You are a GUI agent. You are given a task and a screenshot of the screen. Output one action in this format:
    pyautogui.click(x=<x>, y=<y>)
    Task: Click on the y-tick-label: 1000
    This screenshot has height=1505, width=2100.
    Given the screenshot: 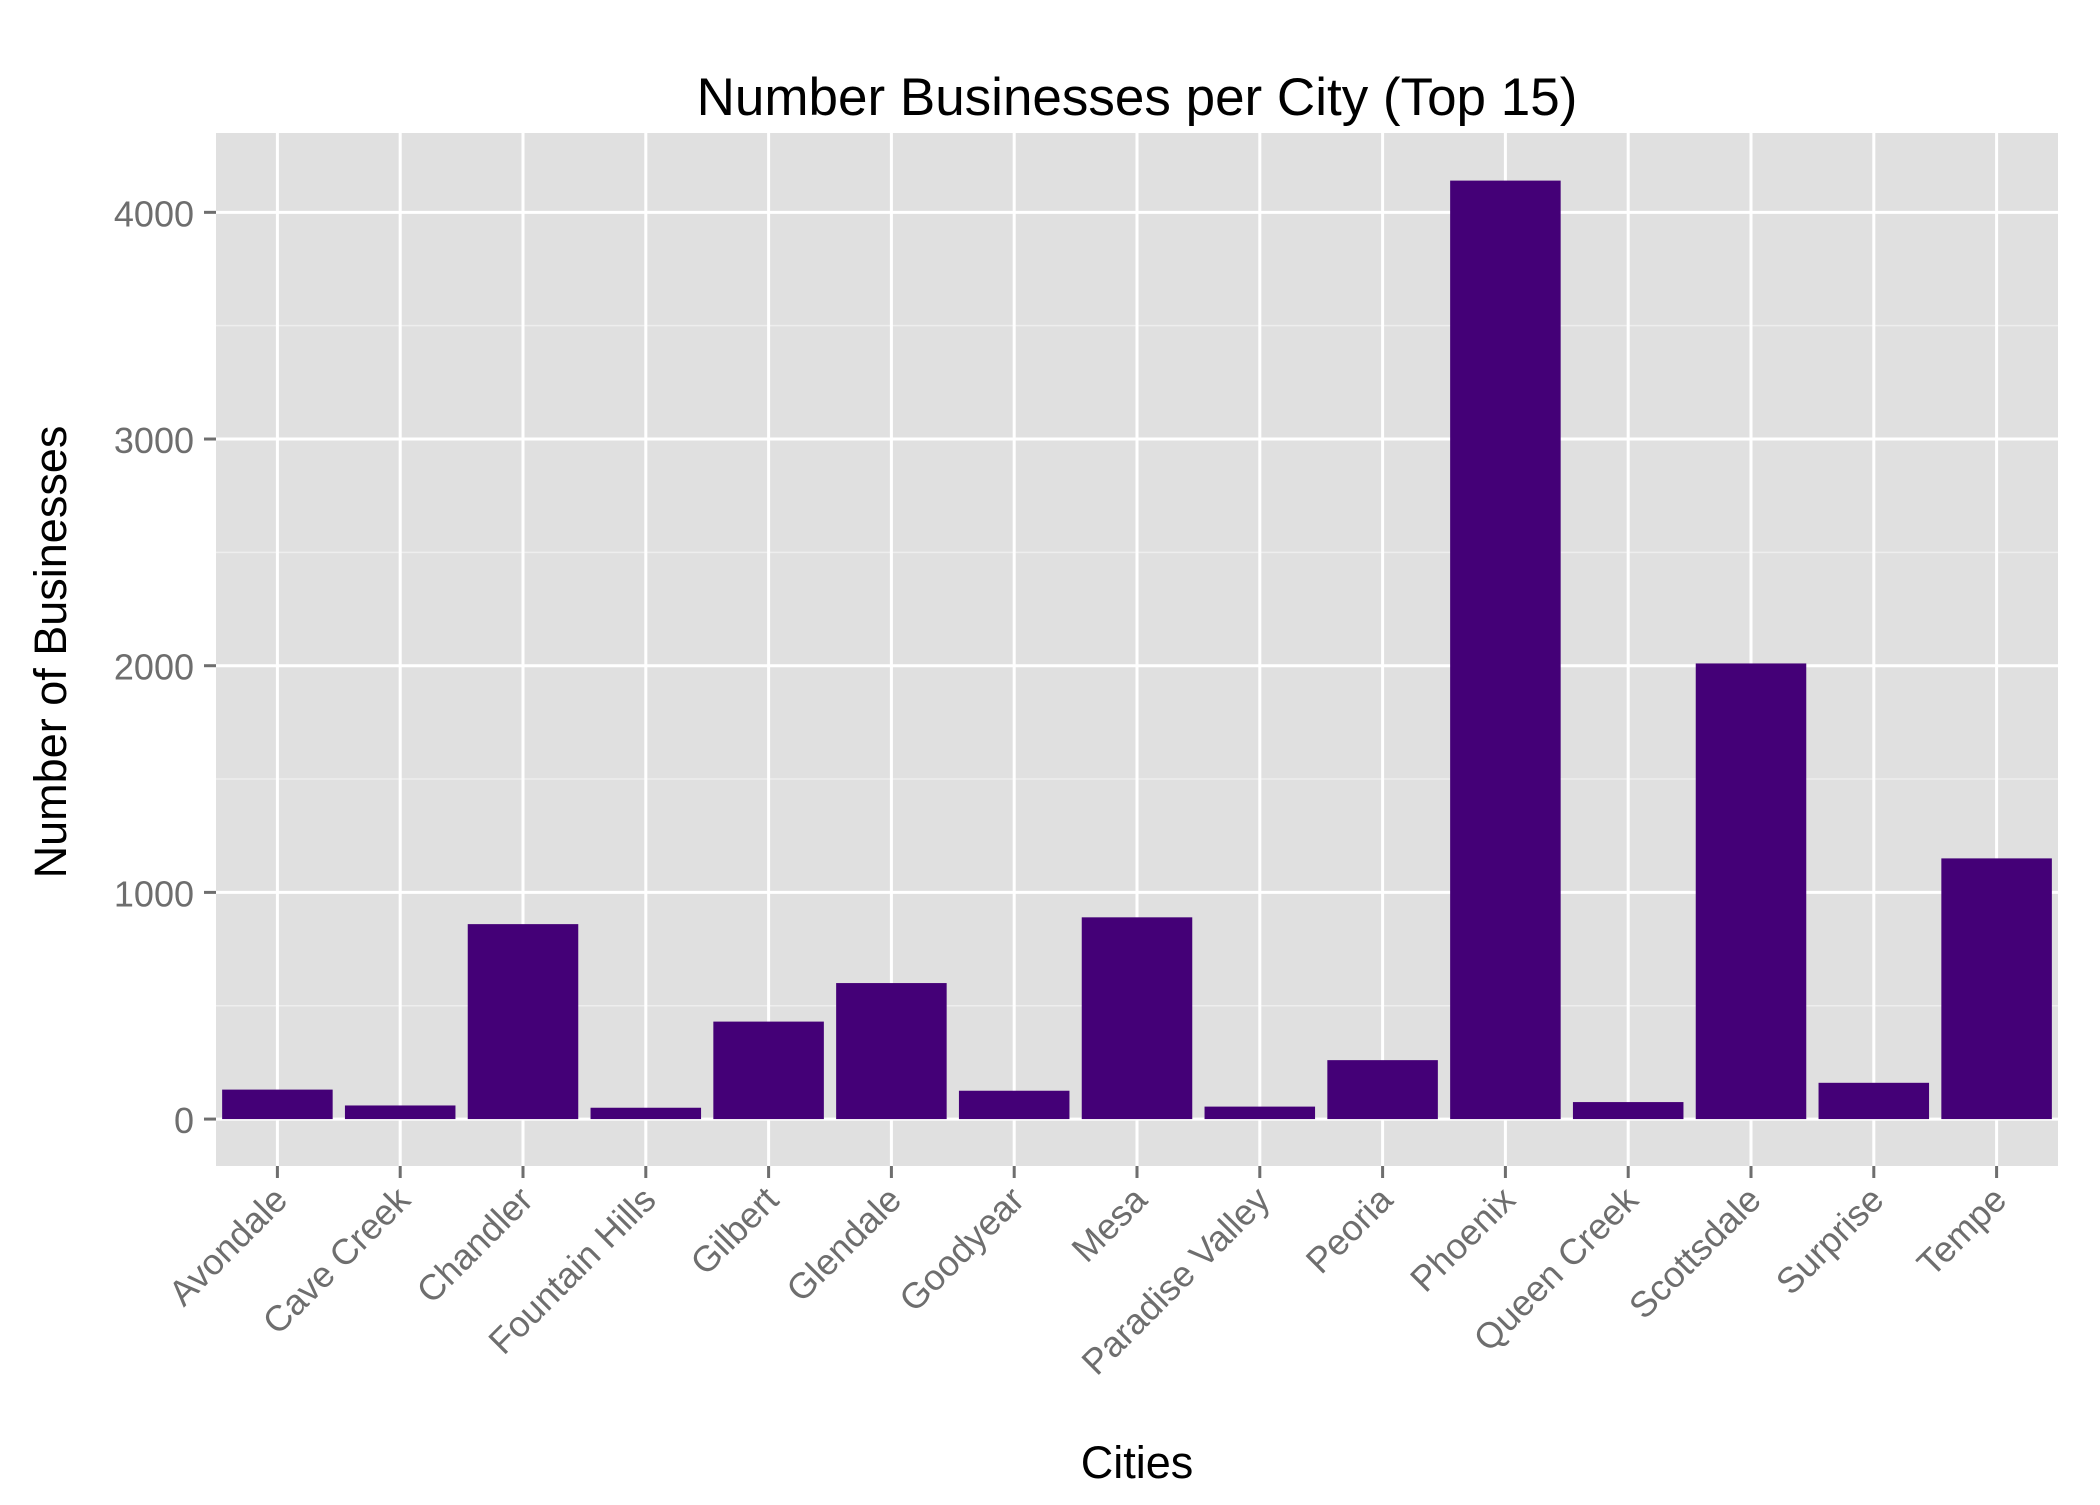 What is the action you would take?
    pyautogui.click(x=154, y=893)
    